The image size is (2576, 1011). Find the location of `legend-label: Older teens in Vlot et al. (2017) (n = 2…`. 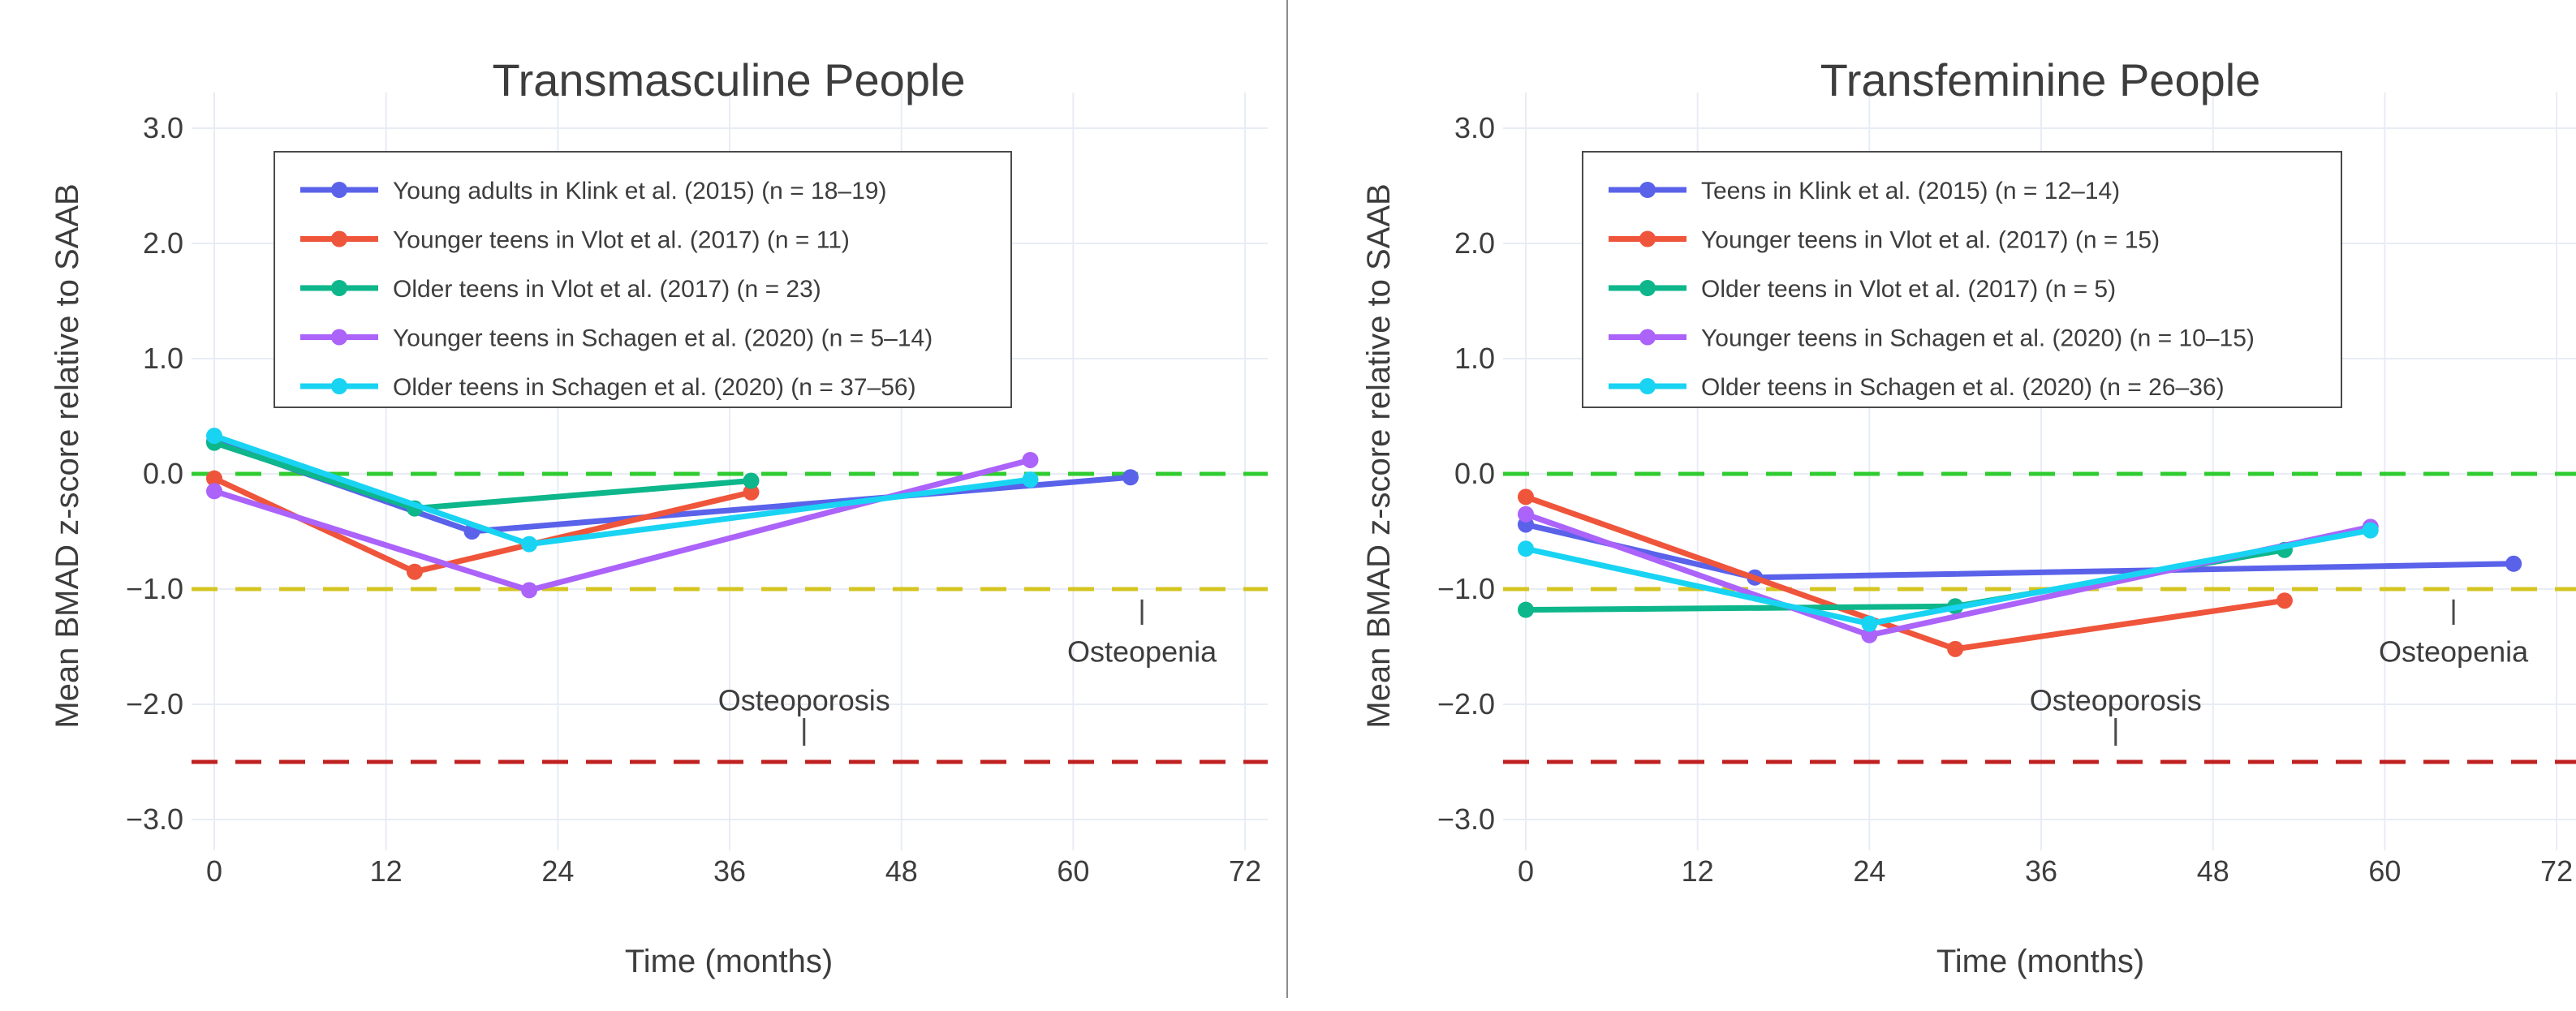

legend-label: Older teens in Vlot et al. (2017) (n = 2… is located at coordinates (607, 289).